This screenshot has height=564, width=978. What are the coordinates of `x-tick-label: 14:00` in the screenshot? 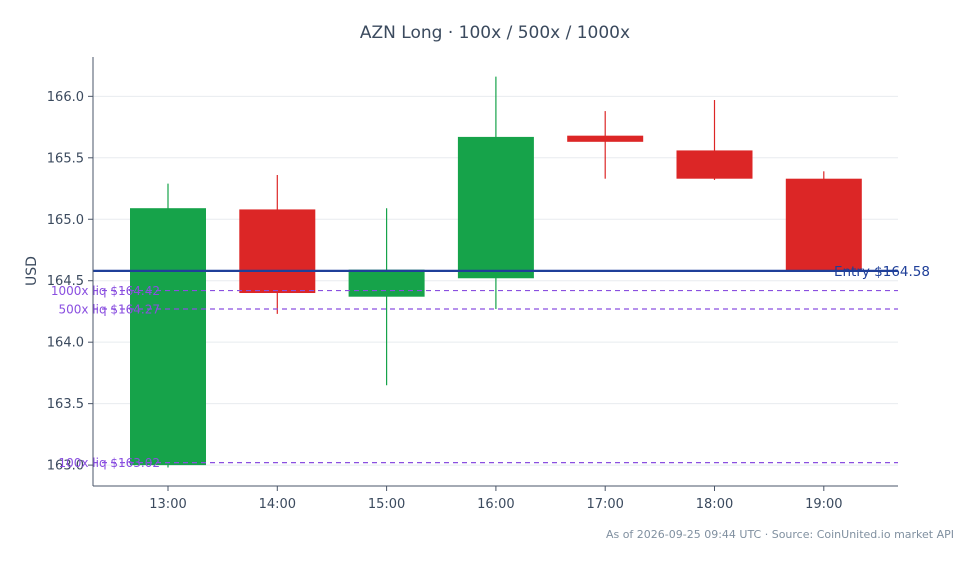 It's located at (277, 504).